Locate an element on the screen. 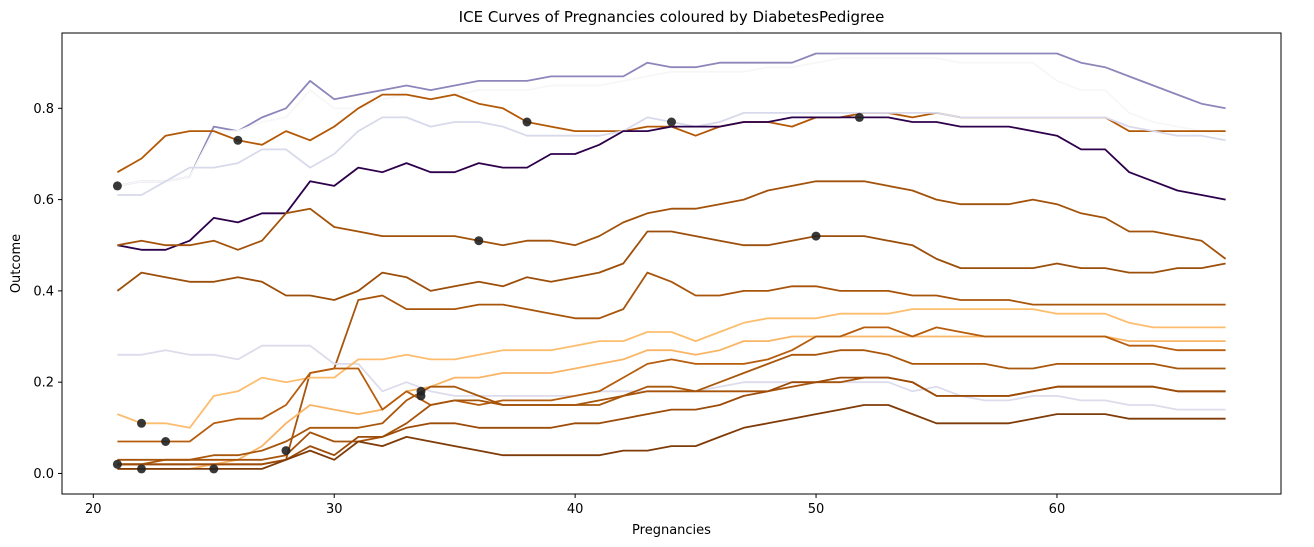  y-tick-label-5: 0.8 is located at coordinates (43, 109).